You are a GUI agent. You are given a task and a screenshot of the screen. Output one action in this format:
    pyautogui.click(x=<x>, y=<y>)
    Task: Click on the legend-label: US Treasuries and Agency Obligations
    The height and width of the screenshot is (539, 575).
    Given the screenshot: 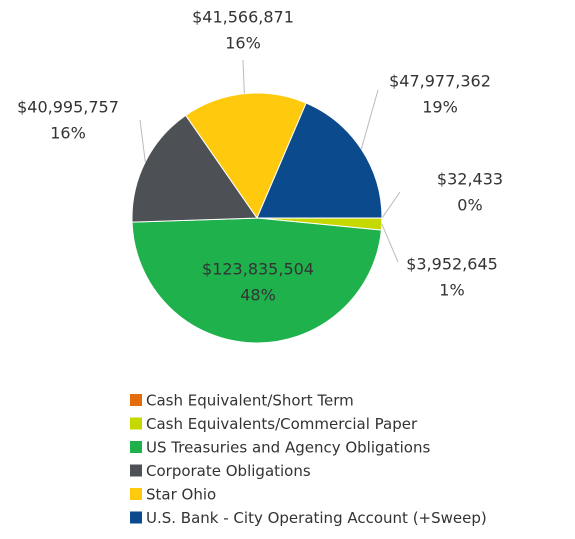 What is the action you would take?
    pyautogui.click(x=288, y=448)
    